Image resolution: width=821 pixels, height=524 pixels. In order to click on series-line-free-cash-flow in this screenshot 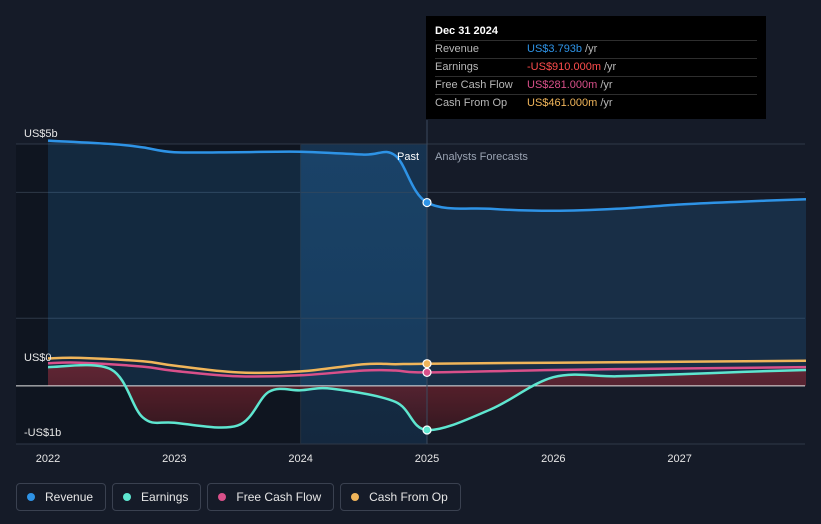, I will do `click(427, 369)`.